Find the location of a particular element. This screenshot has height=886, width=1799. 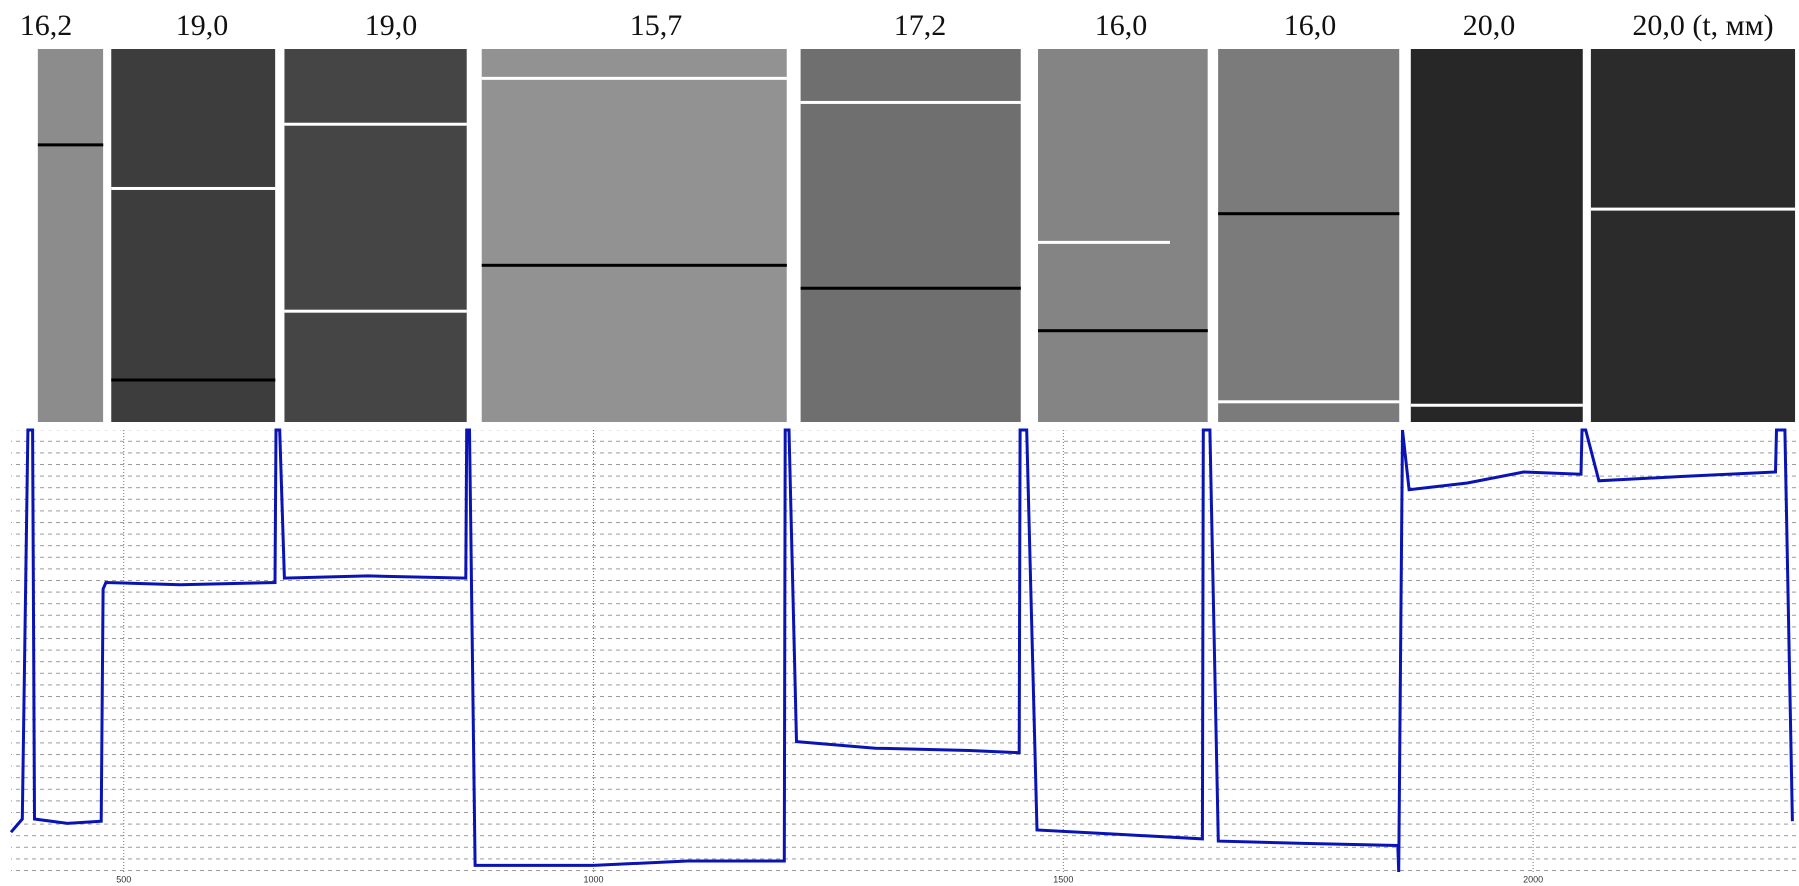

segment-label: 20,0 (t, мм) is located at coordinates (1702, 25).